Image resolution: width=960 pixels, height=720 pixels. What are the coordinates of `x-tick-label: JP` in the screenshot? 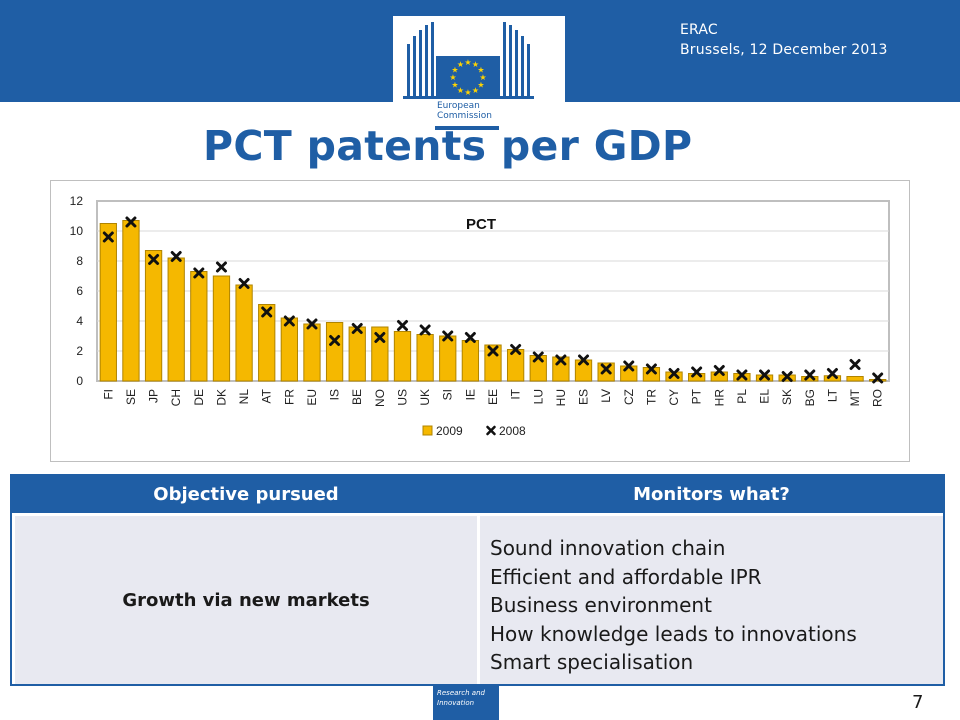 It's located at (154, 396).